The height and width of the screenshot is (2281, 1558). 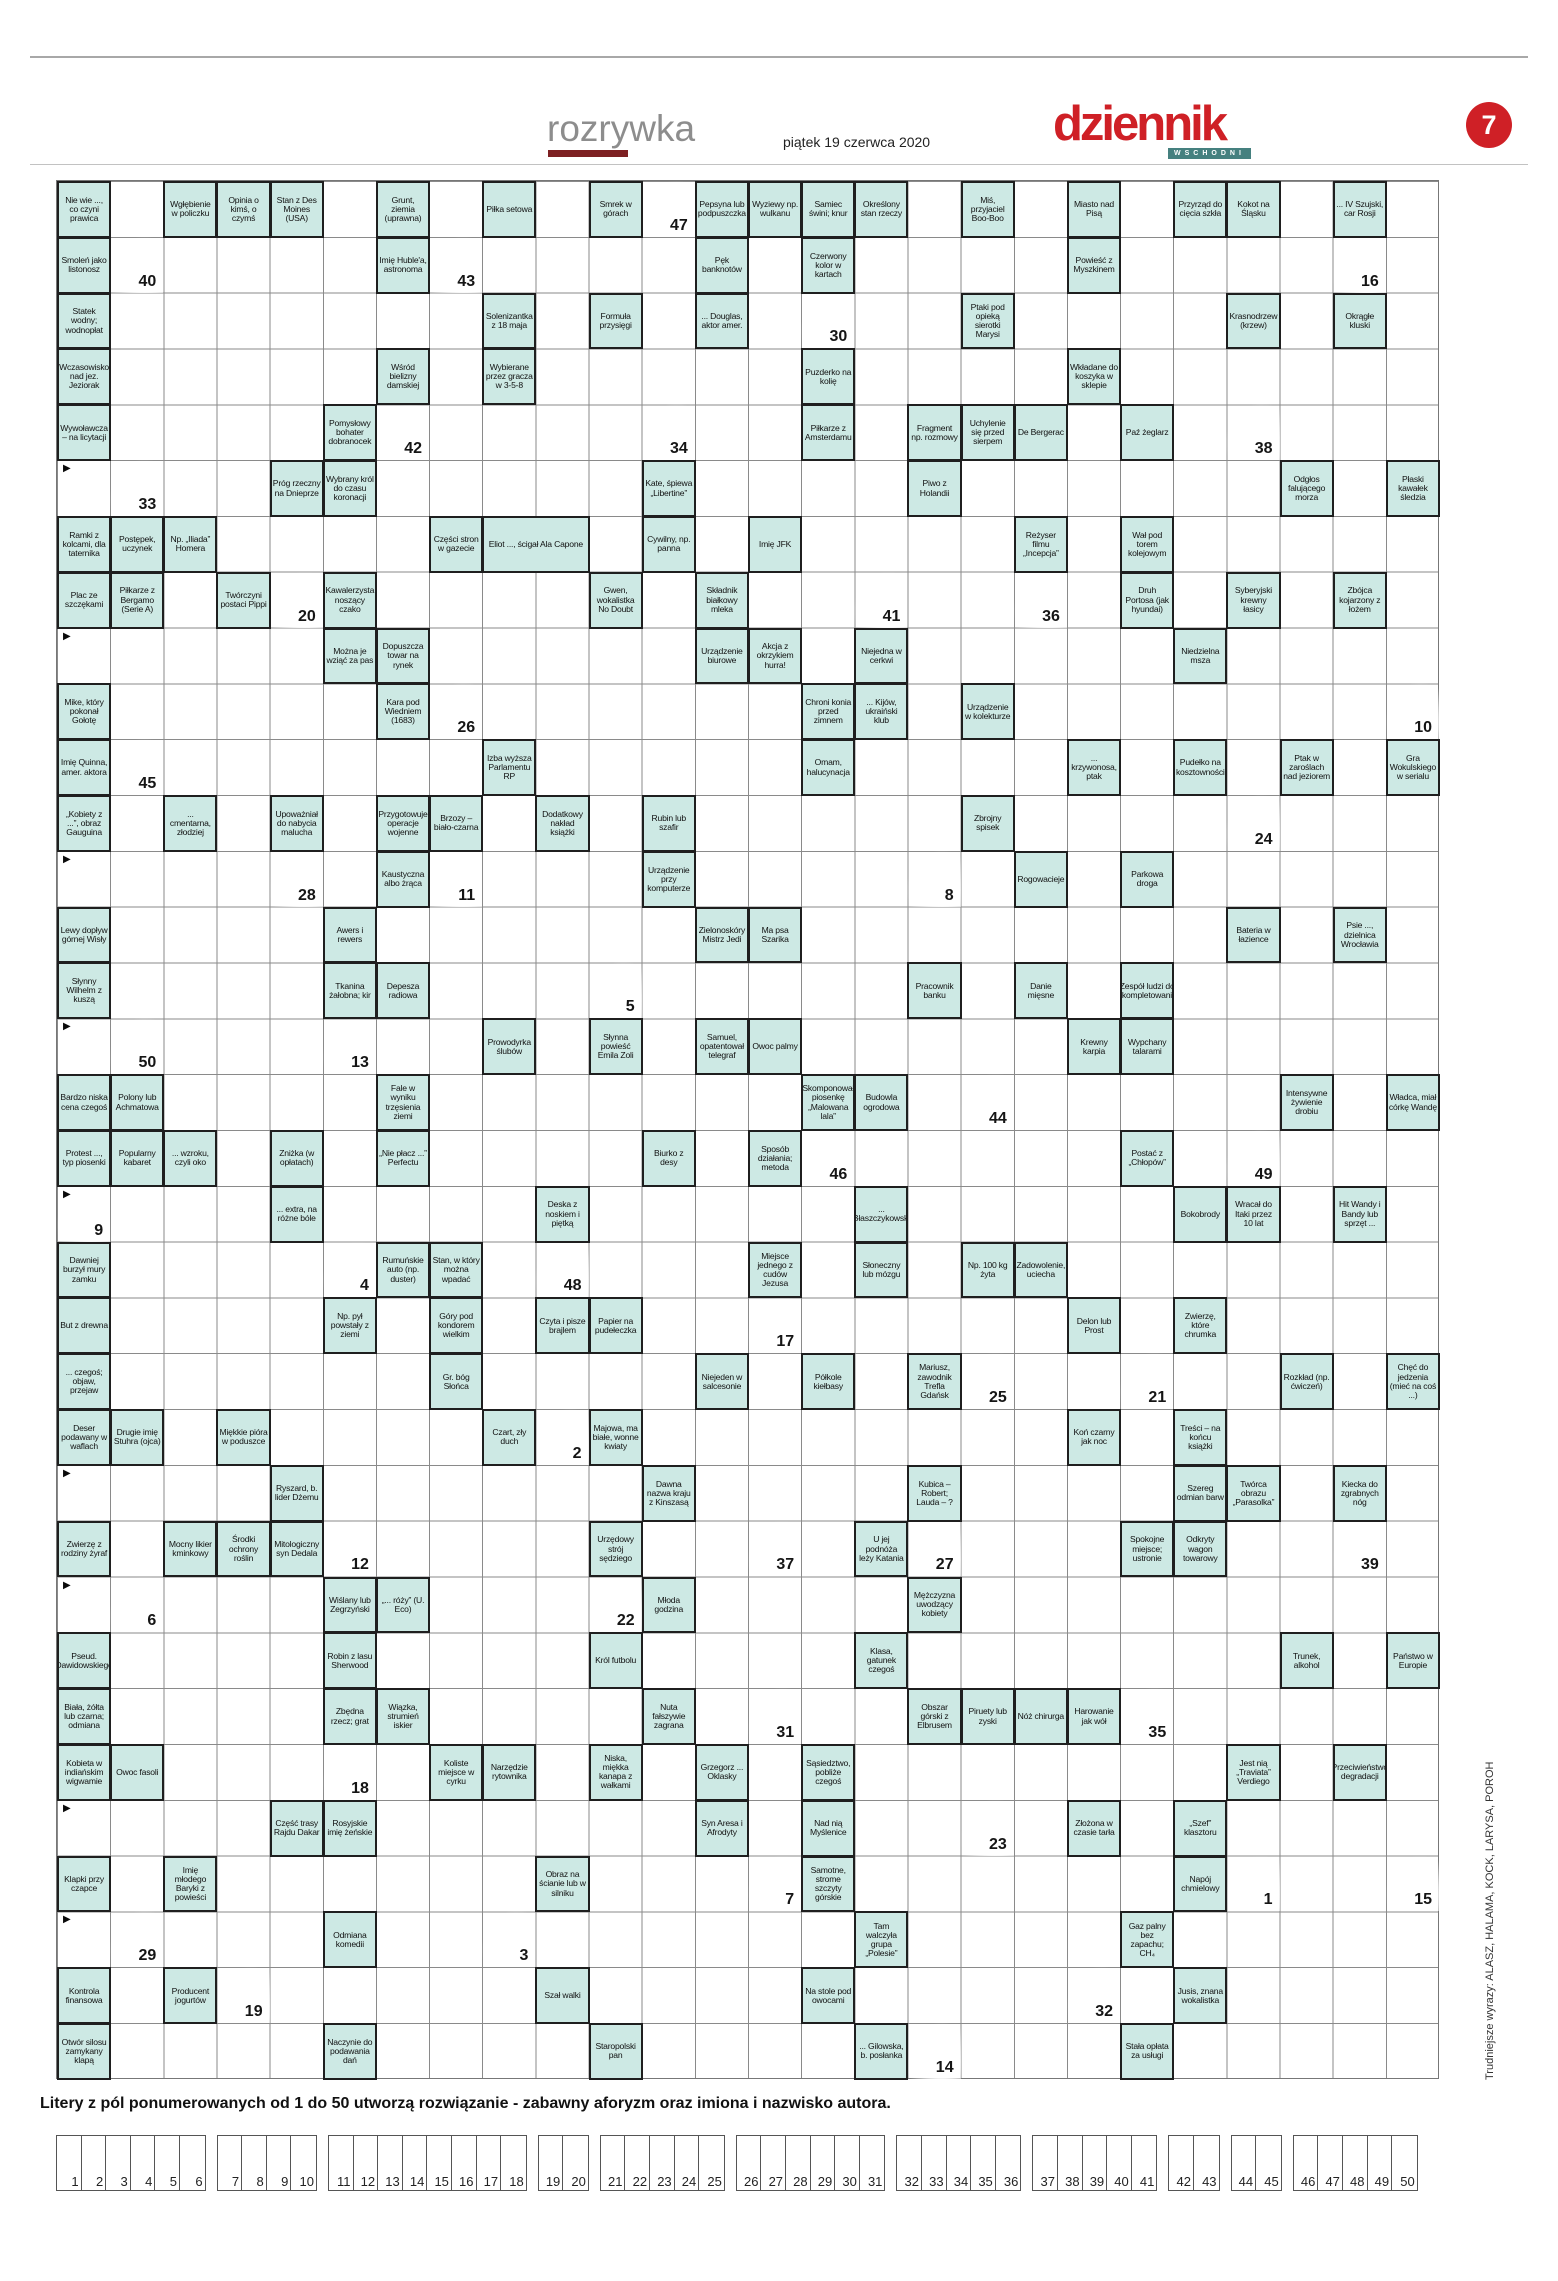 I want to click on clue-cell: Stan z Des Moines (USA) ▼, so click(x=296, y=209).